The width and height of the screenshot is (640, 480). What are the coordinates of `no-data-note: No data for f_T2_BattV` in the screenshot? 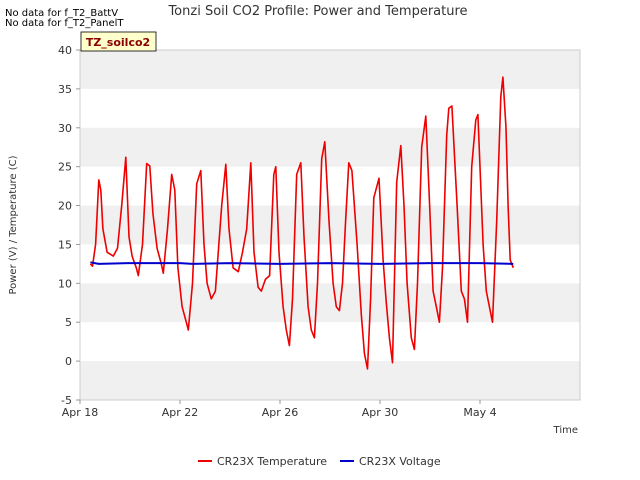 It's located at (62, 13).